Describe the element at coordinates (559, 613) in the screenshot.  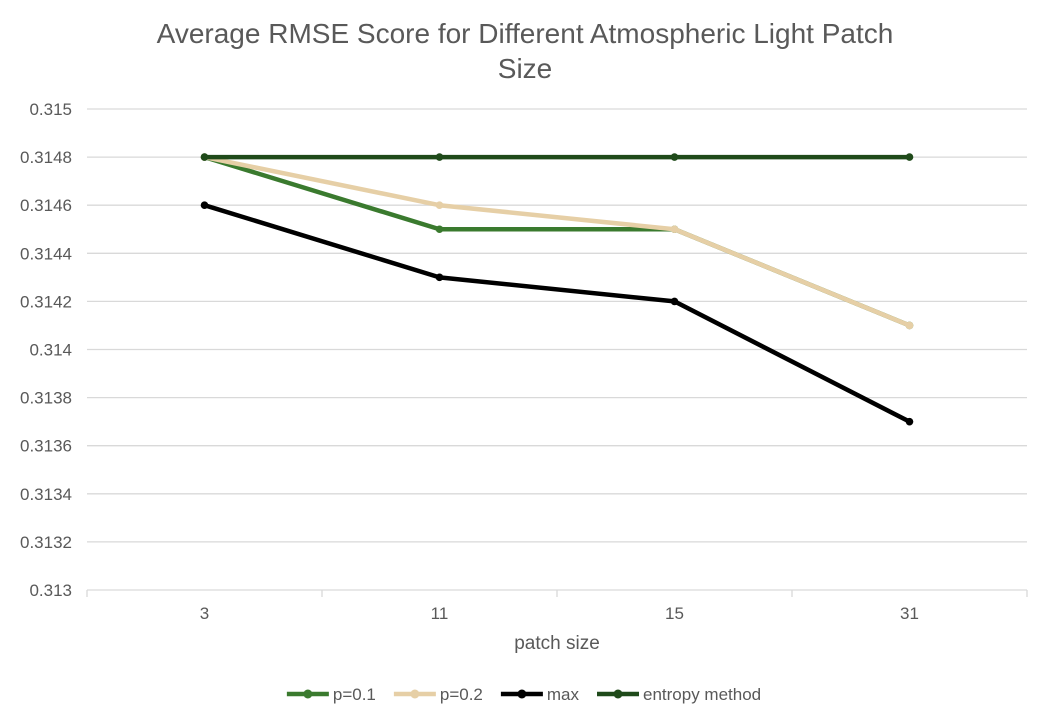
I see `x-axis-tick-labels: 3 11 15 31` at that location.